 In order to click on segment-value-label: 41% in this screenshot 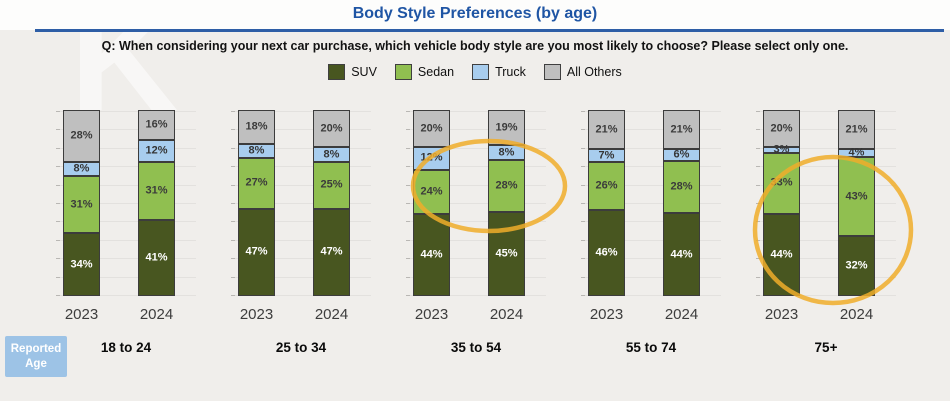, I will do `click(156, 257)`.